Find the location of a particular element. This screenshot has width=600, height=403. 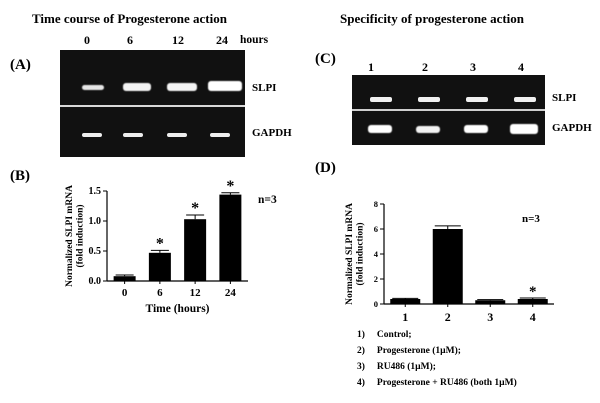

x-tick-label: 4 is located at coordinates (533, 317).